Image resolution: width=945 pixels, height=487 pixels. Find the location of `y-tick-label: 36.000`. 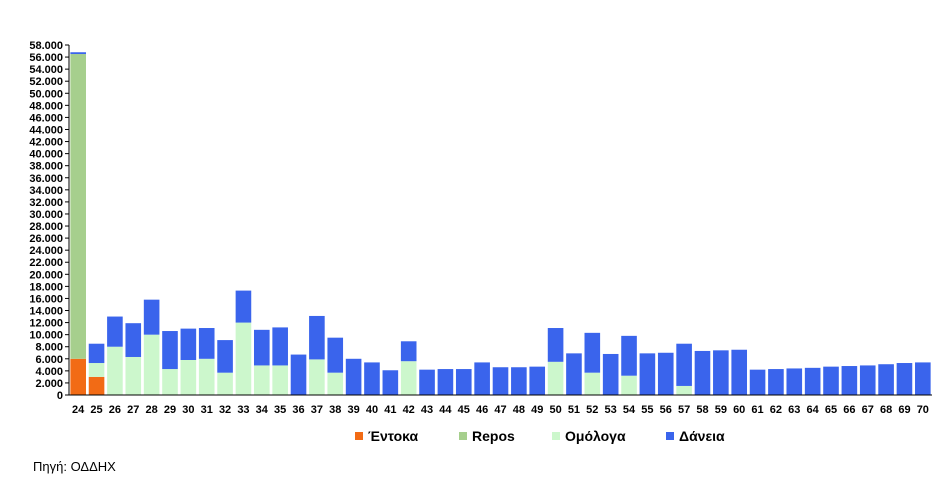

y-tick-label: 36.000 is located at coordinates (46, 179).